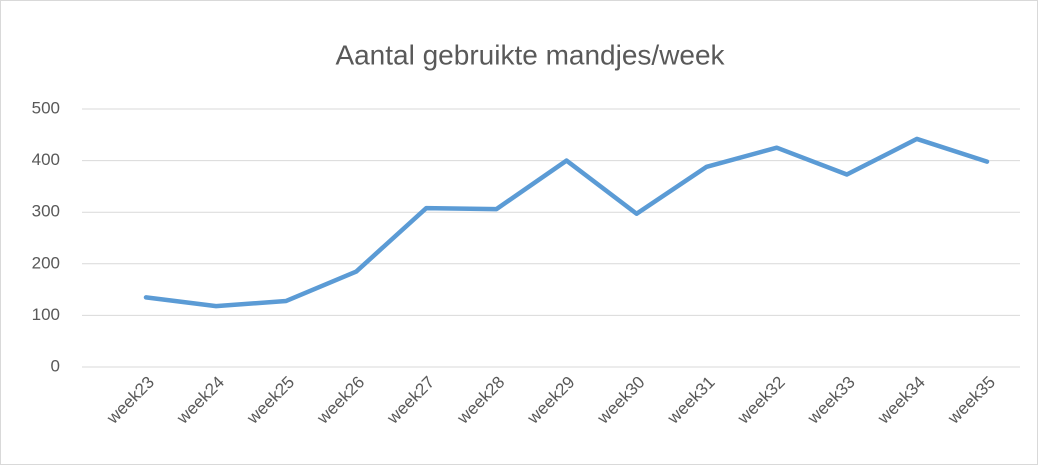 The image size is (1039, 466). I want to click on y-tick-label: 0, so click(55, 365).